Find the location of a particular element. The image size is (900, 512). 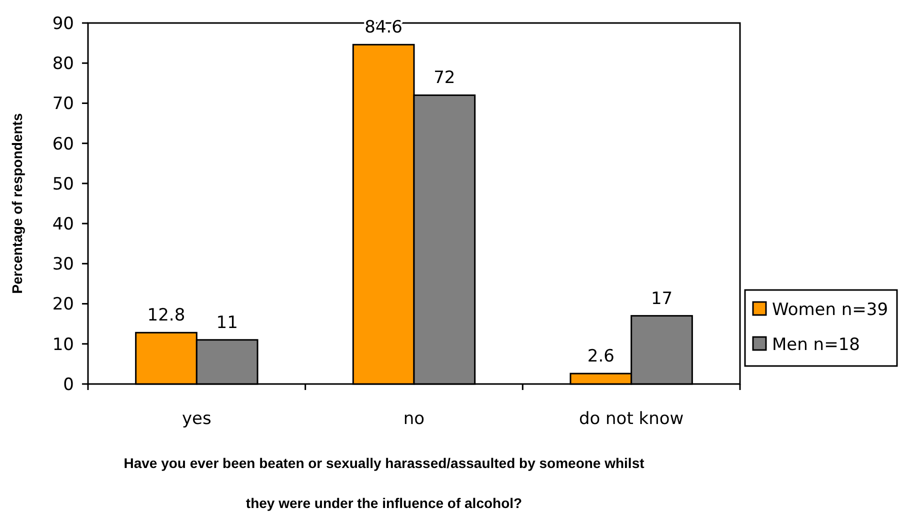

data-label: 12.8 is located at coordinates (166, 316).